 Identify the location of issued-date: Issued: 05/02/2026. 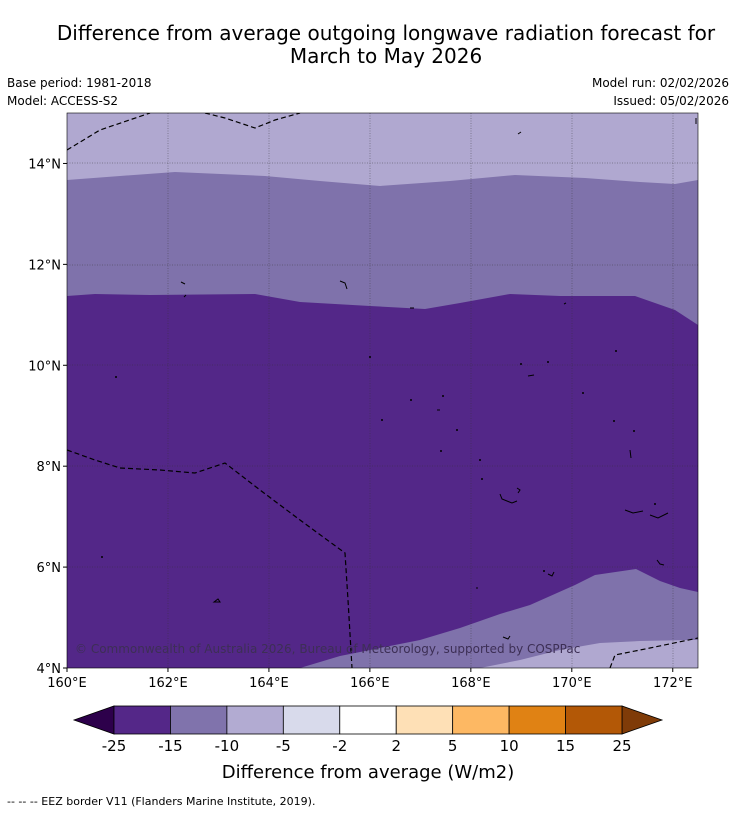
(671, 101).